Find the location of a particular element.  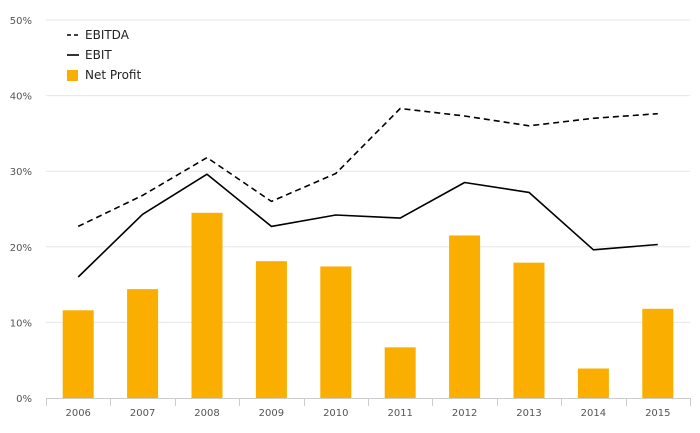

x-tick-label: 2010 is located at coordinates (335, 413).